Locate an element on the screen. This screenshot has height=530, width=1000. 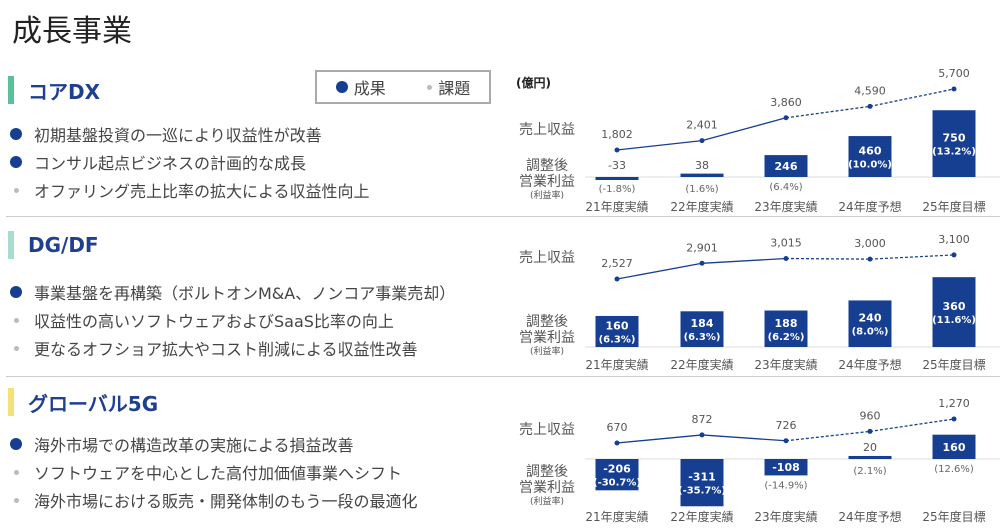
section-title: コアDX is located at coordinates (64, 91).